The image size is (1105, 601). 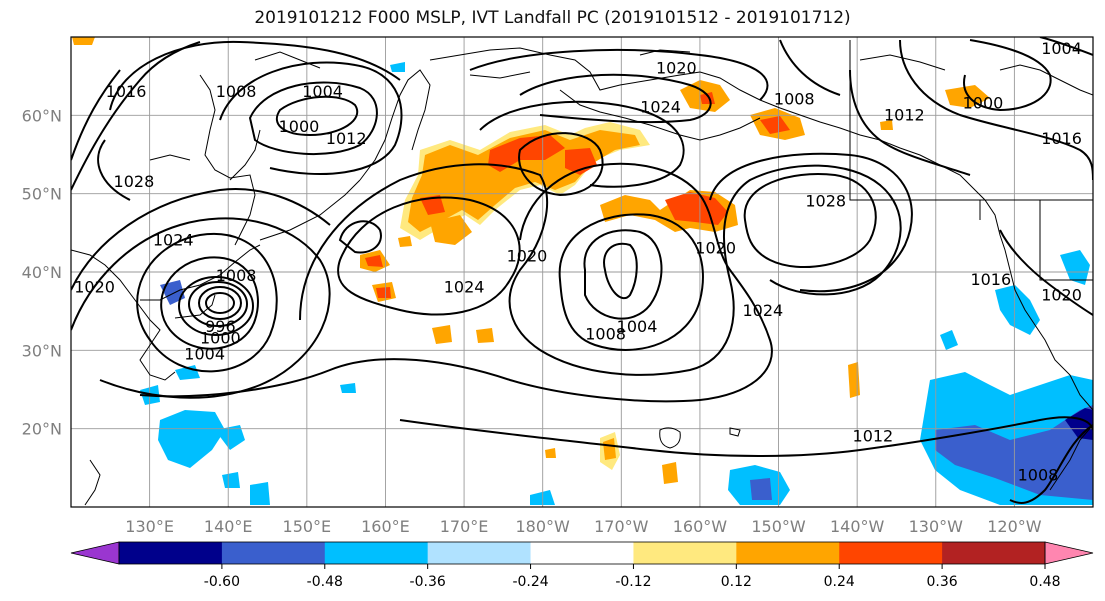 What do you see at coordinates (464, 526) in the screenshot?
I see `longitude-tick-label: 170°E` at bounding box center [464, 526].